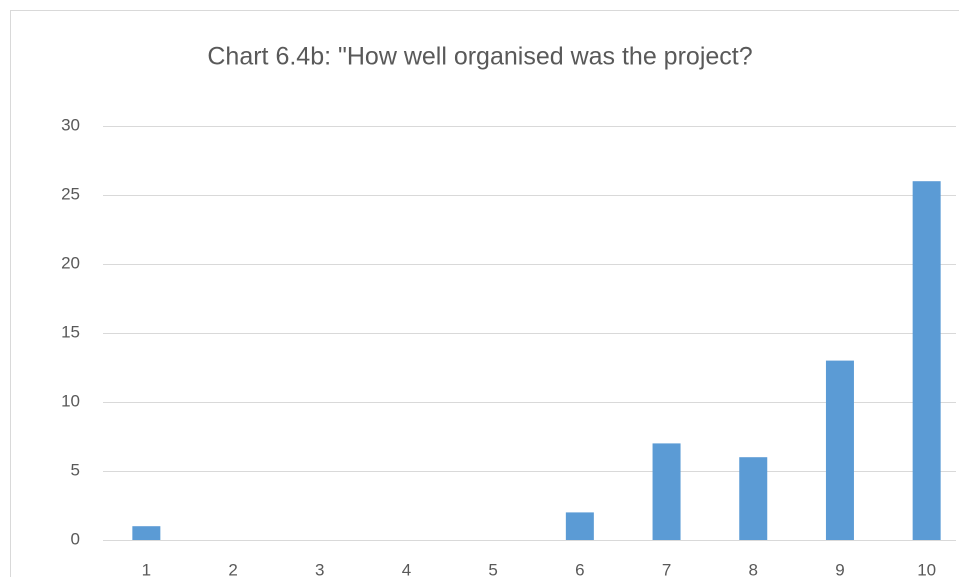  I want to click on x-tick-label: 5, so click(492, 568).